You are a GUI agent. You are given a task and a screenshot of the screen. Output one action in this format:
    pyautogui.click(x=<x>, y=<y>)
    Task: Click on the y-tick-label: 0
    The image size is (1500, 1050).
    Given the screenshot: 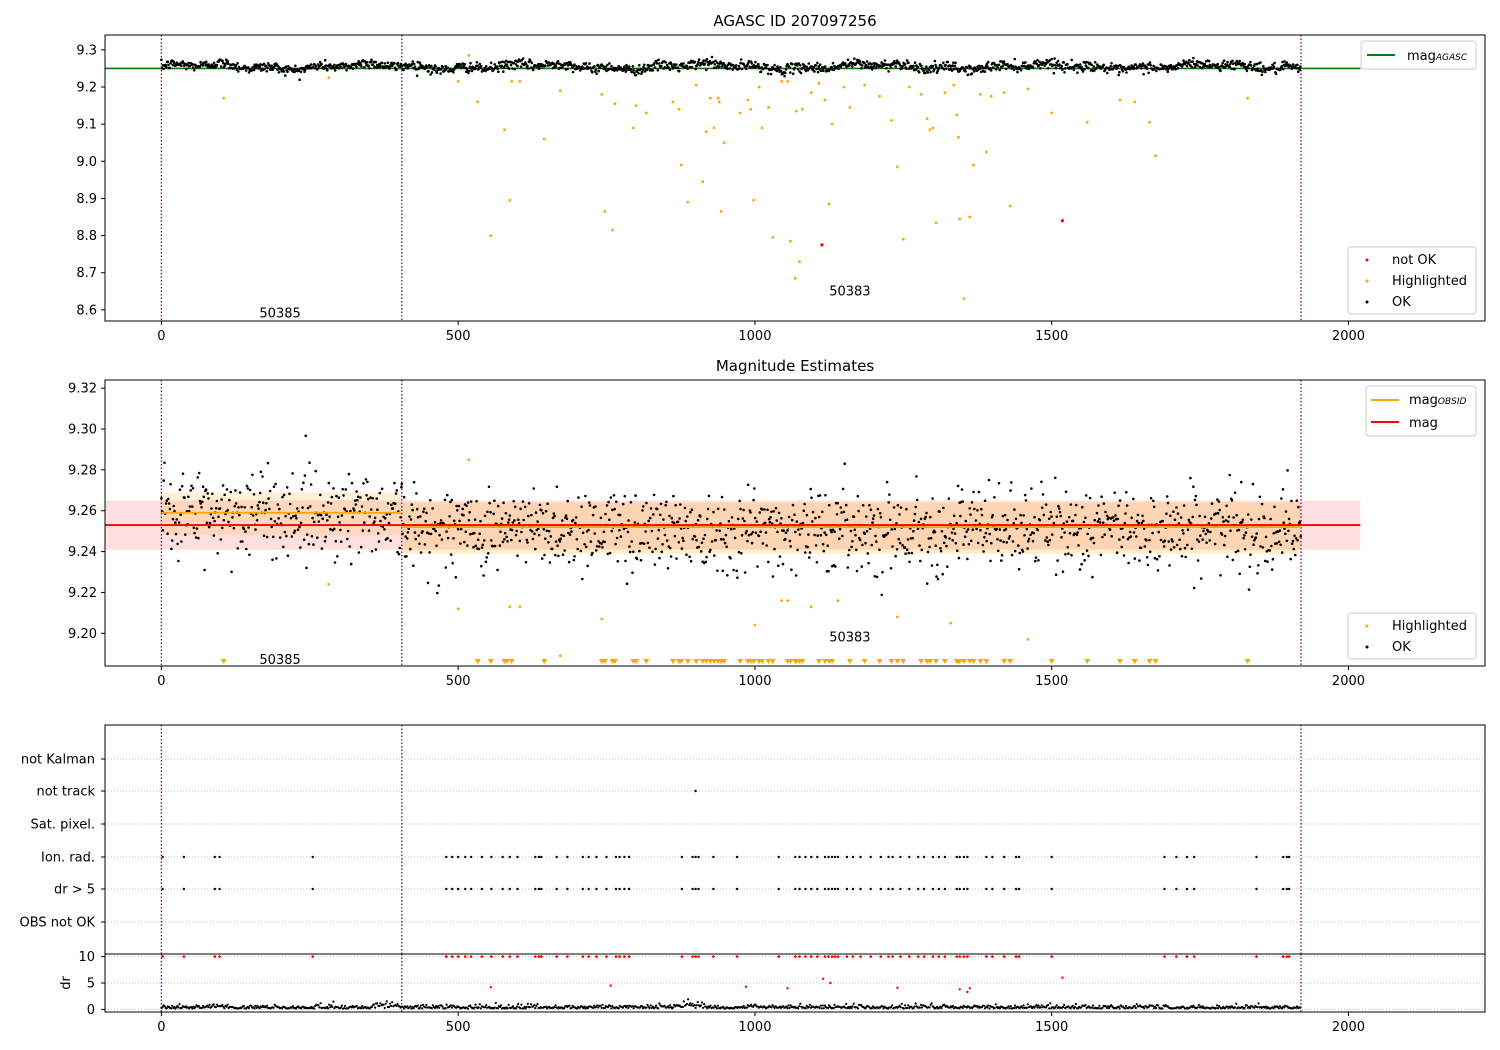 What is the action you would take?
    pyautogui.click(x=91, y=1010)
    